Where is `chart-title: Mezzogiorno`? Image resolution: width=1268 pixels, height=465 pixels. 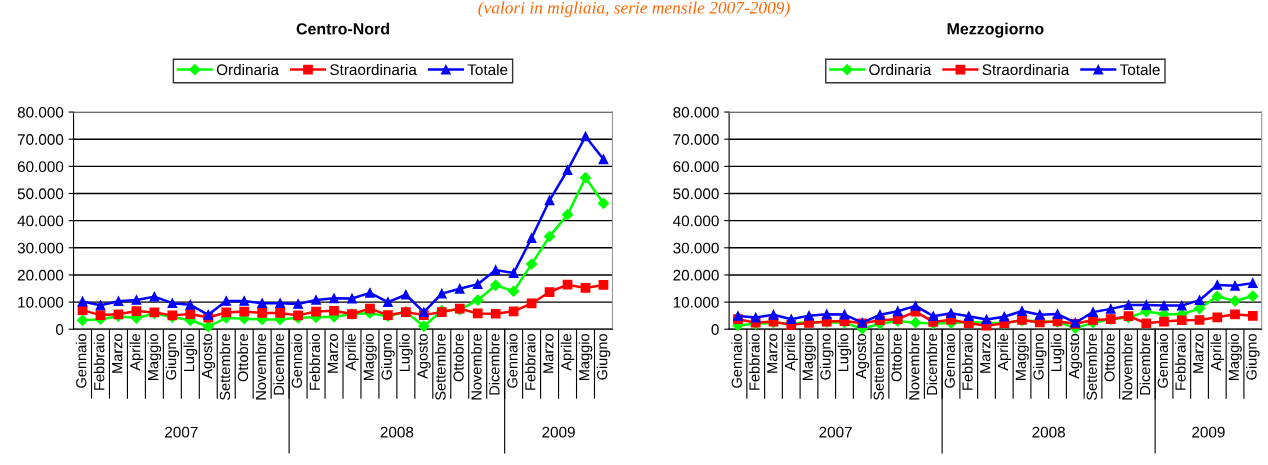
chart-title: Mezzogiorno is located at coordinates (995, 30).